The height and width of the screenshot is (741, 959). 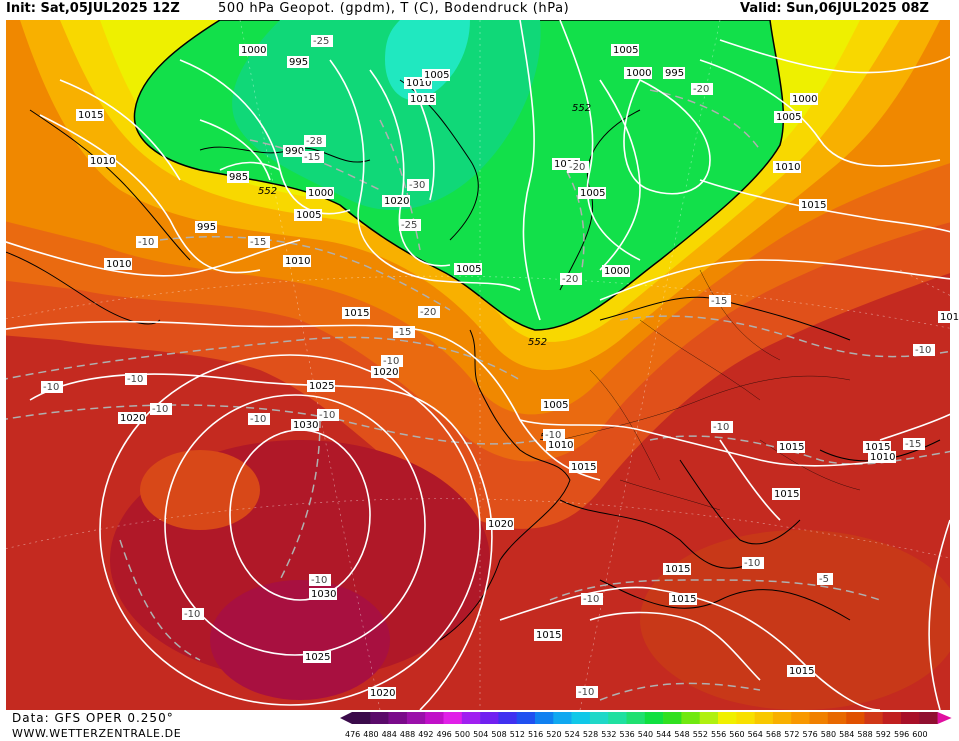 I want to click on scale-label: 576, so click(x=810, y=734).